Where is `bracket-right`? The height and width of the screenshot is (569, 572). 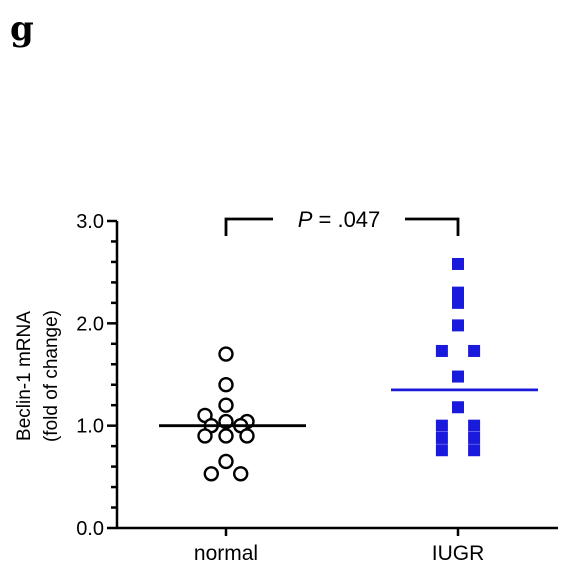
bracket-right is located at coordinates (432, 226).